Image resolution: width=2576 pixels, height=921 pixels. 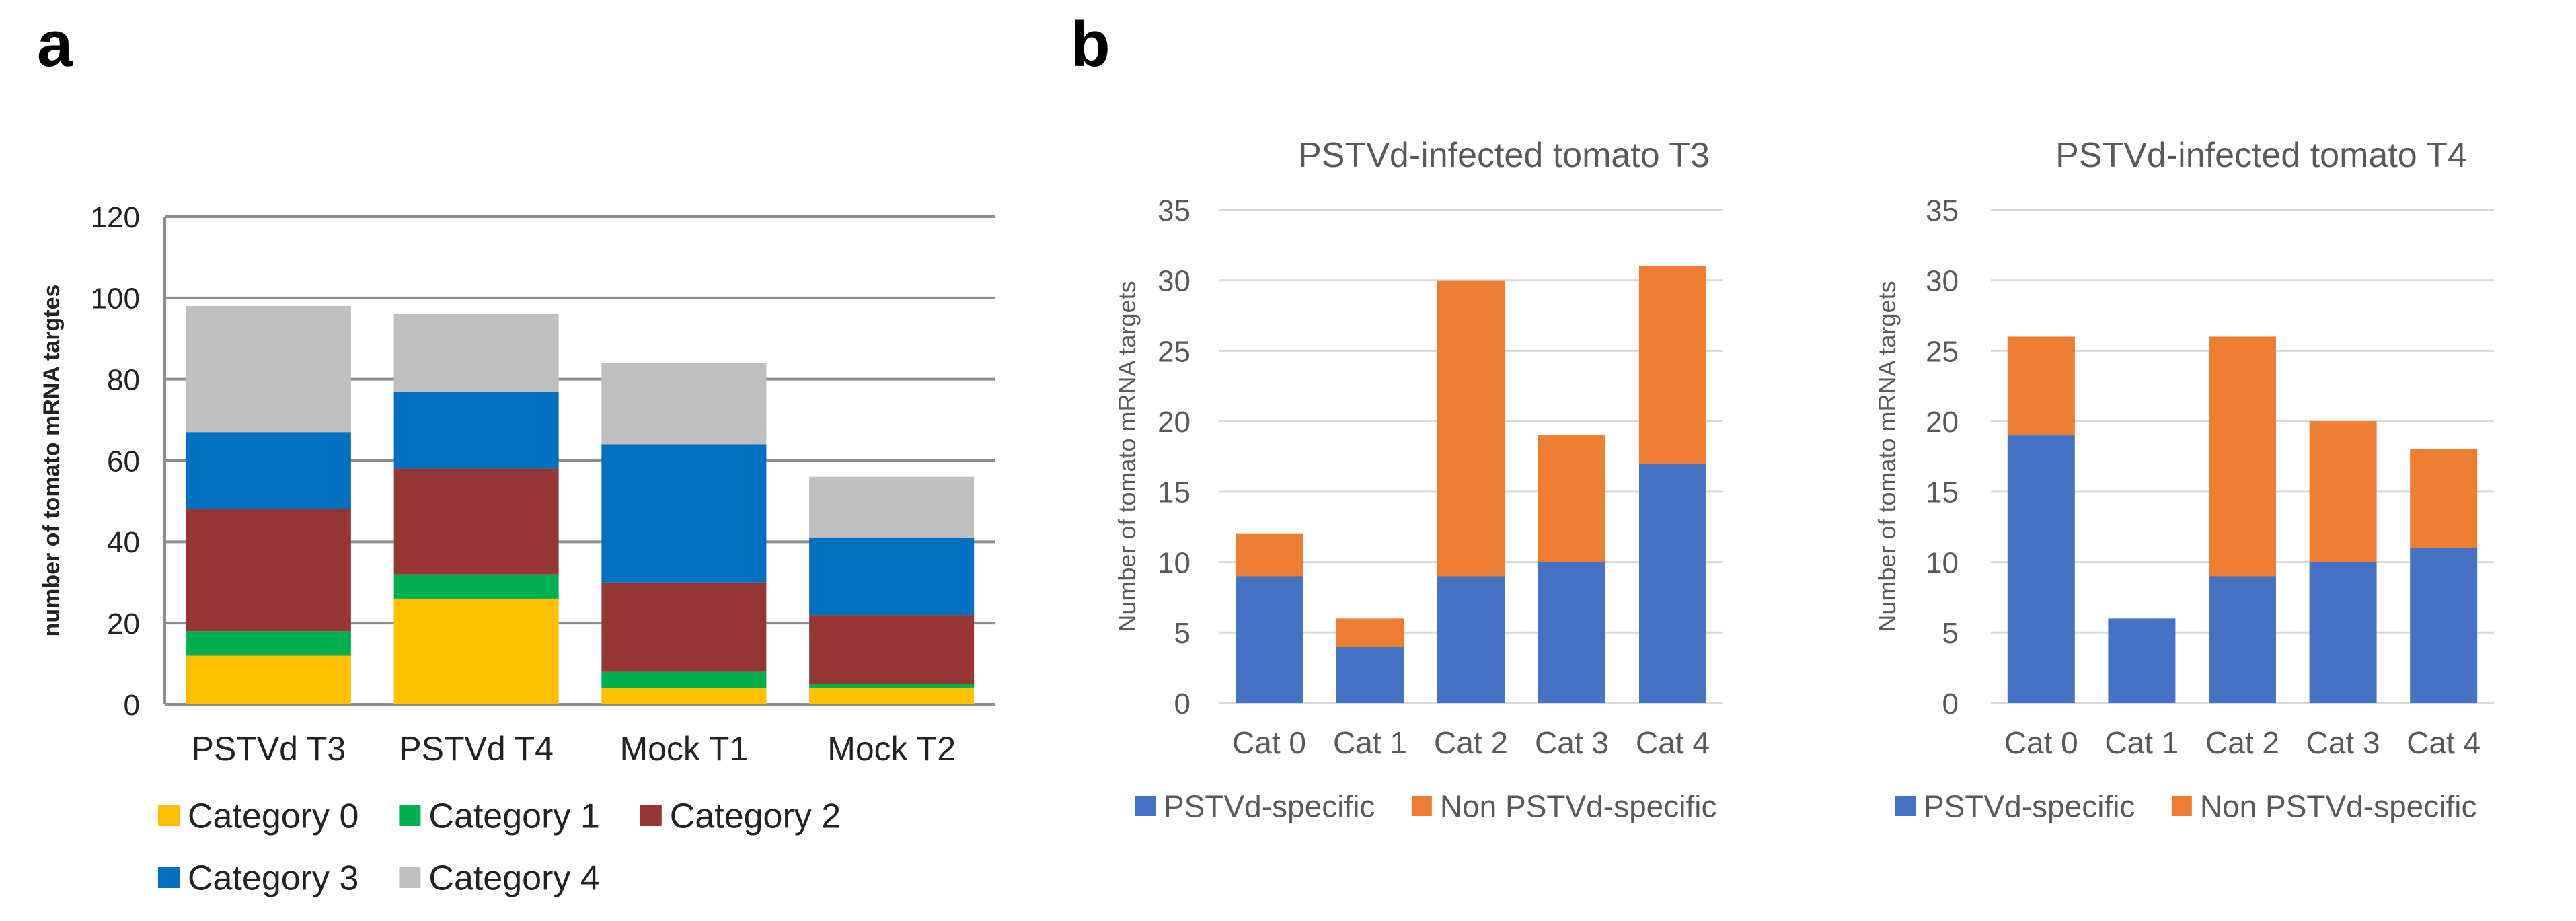 What do you see at coordinates (476, 749) in the screenshot?
I see `x-tick-label: PSTVd T4` at bounding box center [476, 749].